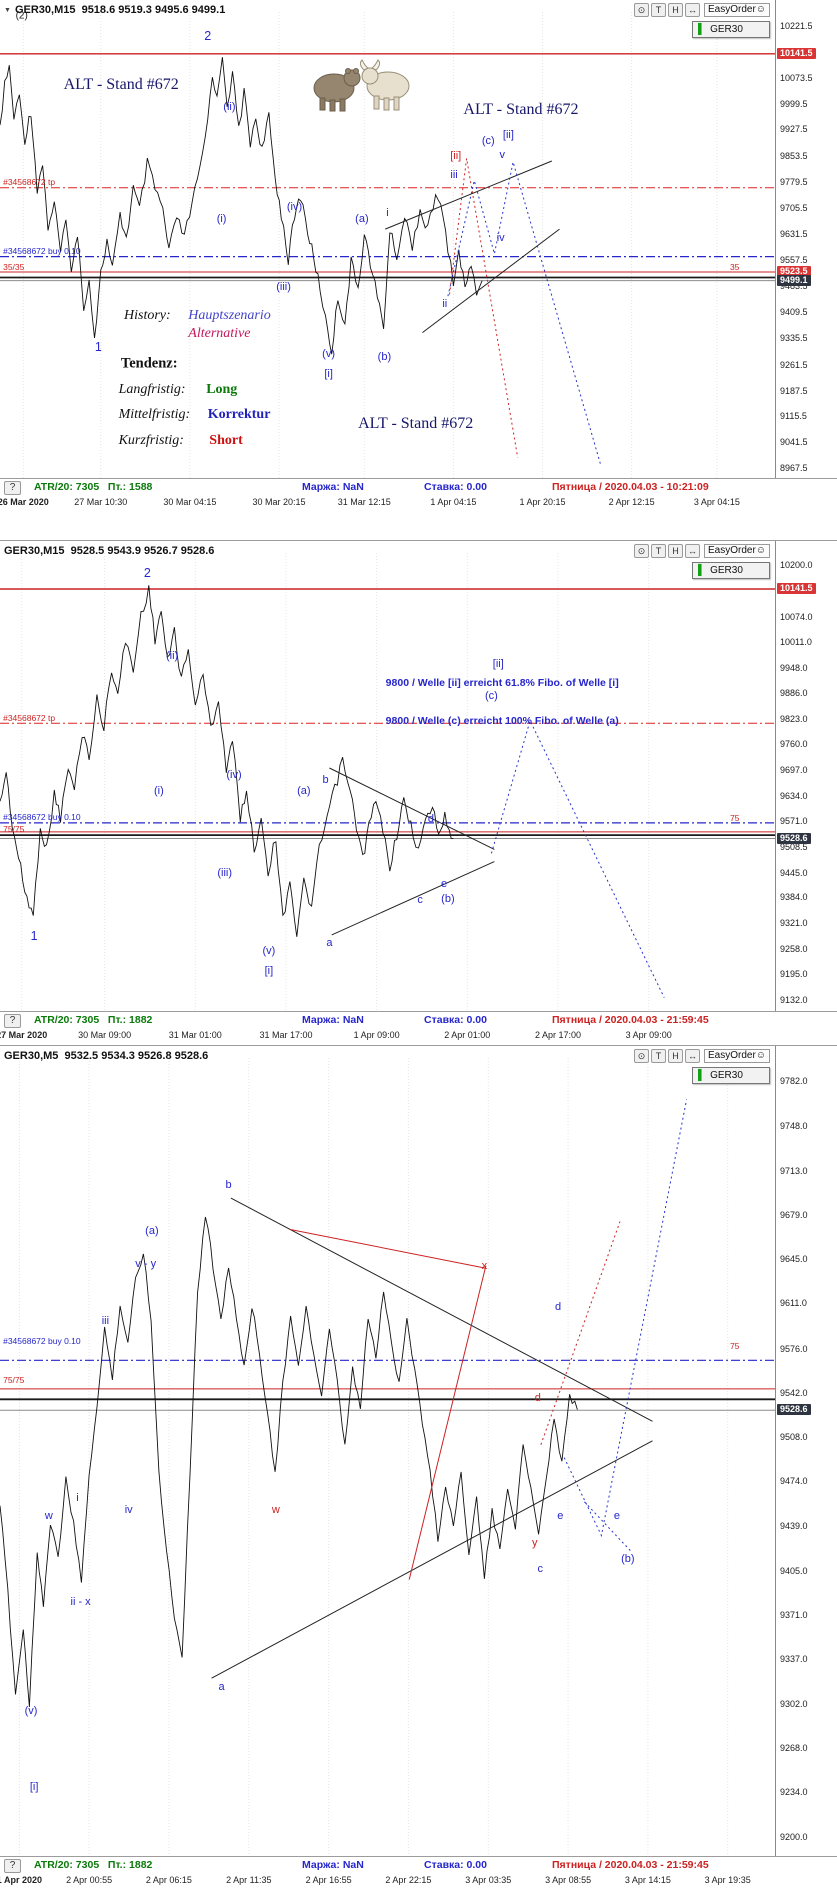  What do you see at coordinates (794, 1570) in the screenshot?
I see `price-label: 9405.0` at bounding box center [794, 1570].